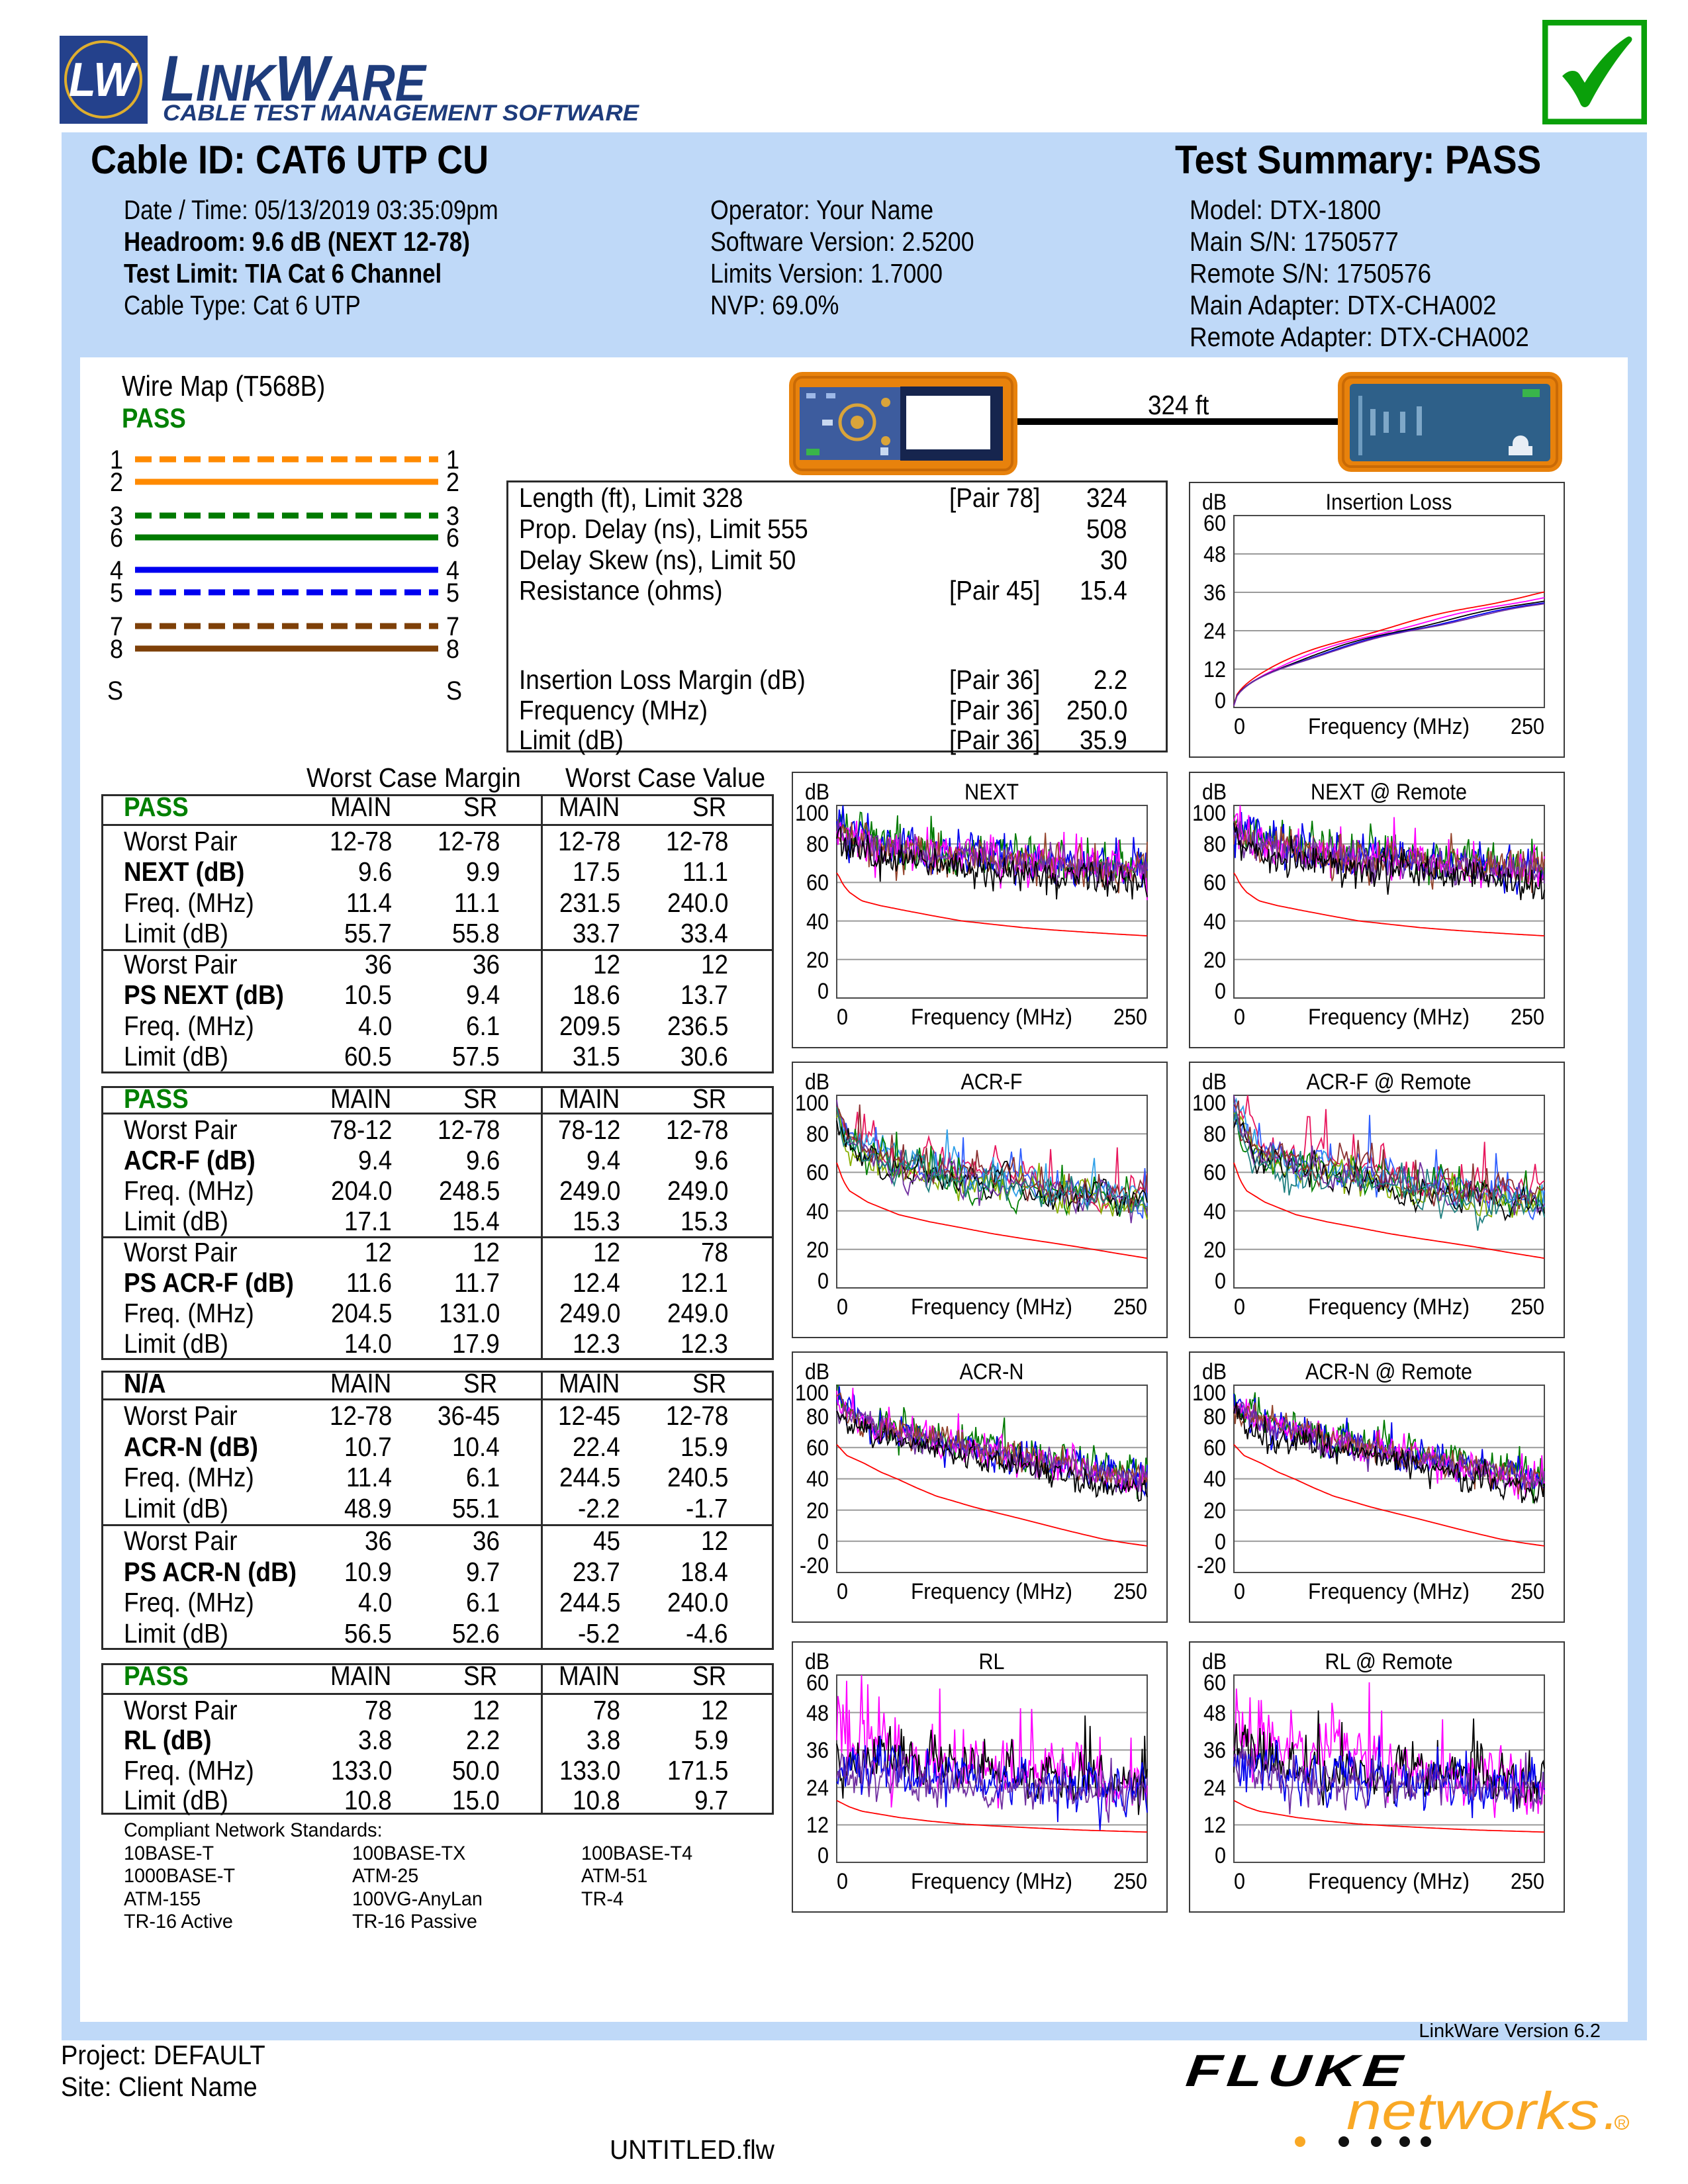  Describe the element at coordinates (452, 516) in the screenshot. I see `svg-text: 3` at that location.